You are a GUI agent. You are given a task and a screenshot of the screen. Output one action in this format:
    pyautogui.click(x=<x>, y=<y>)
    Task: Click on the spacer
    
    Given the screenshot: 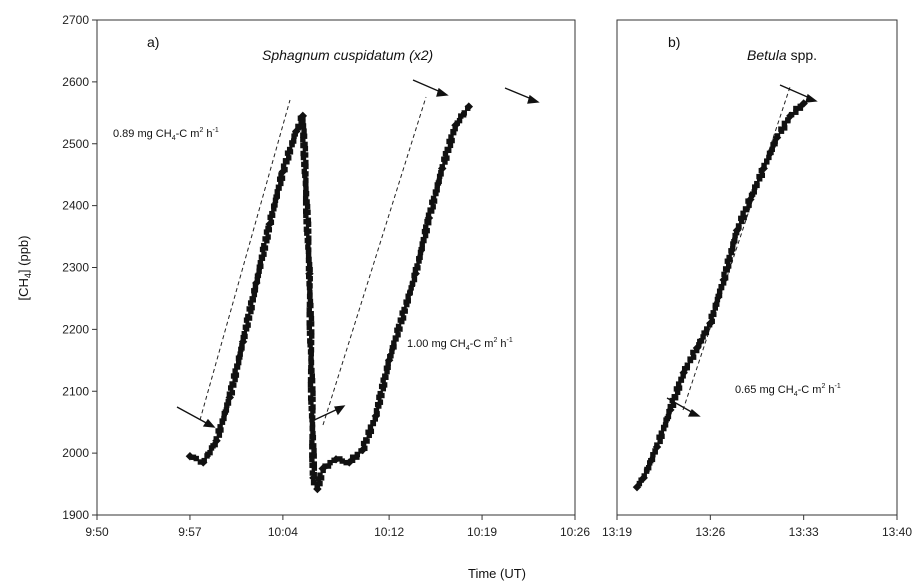 What is the action you would take?
    pyautogui.click(x=409, y=101)
    